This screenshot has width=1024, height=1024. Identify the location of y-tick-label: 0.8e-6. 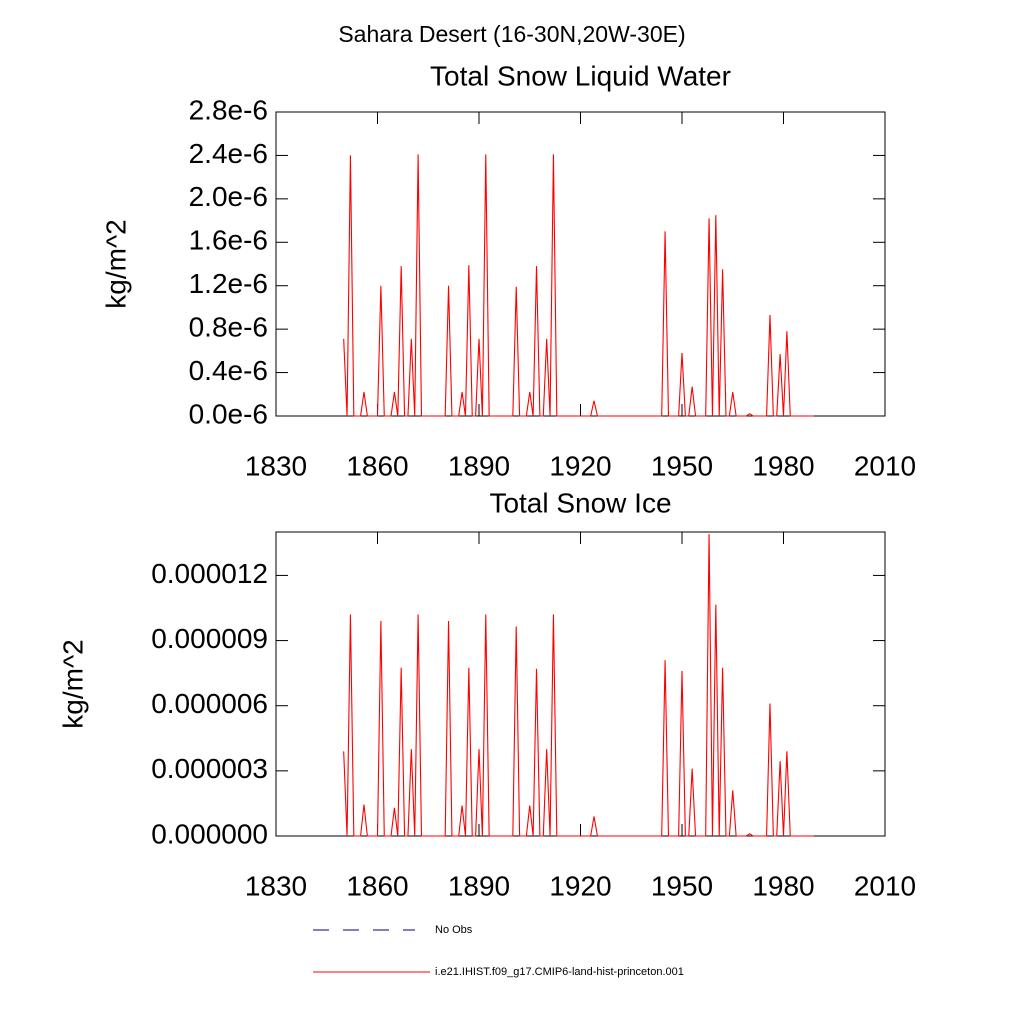
(228, 327).